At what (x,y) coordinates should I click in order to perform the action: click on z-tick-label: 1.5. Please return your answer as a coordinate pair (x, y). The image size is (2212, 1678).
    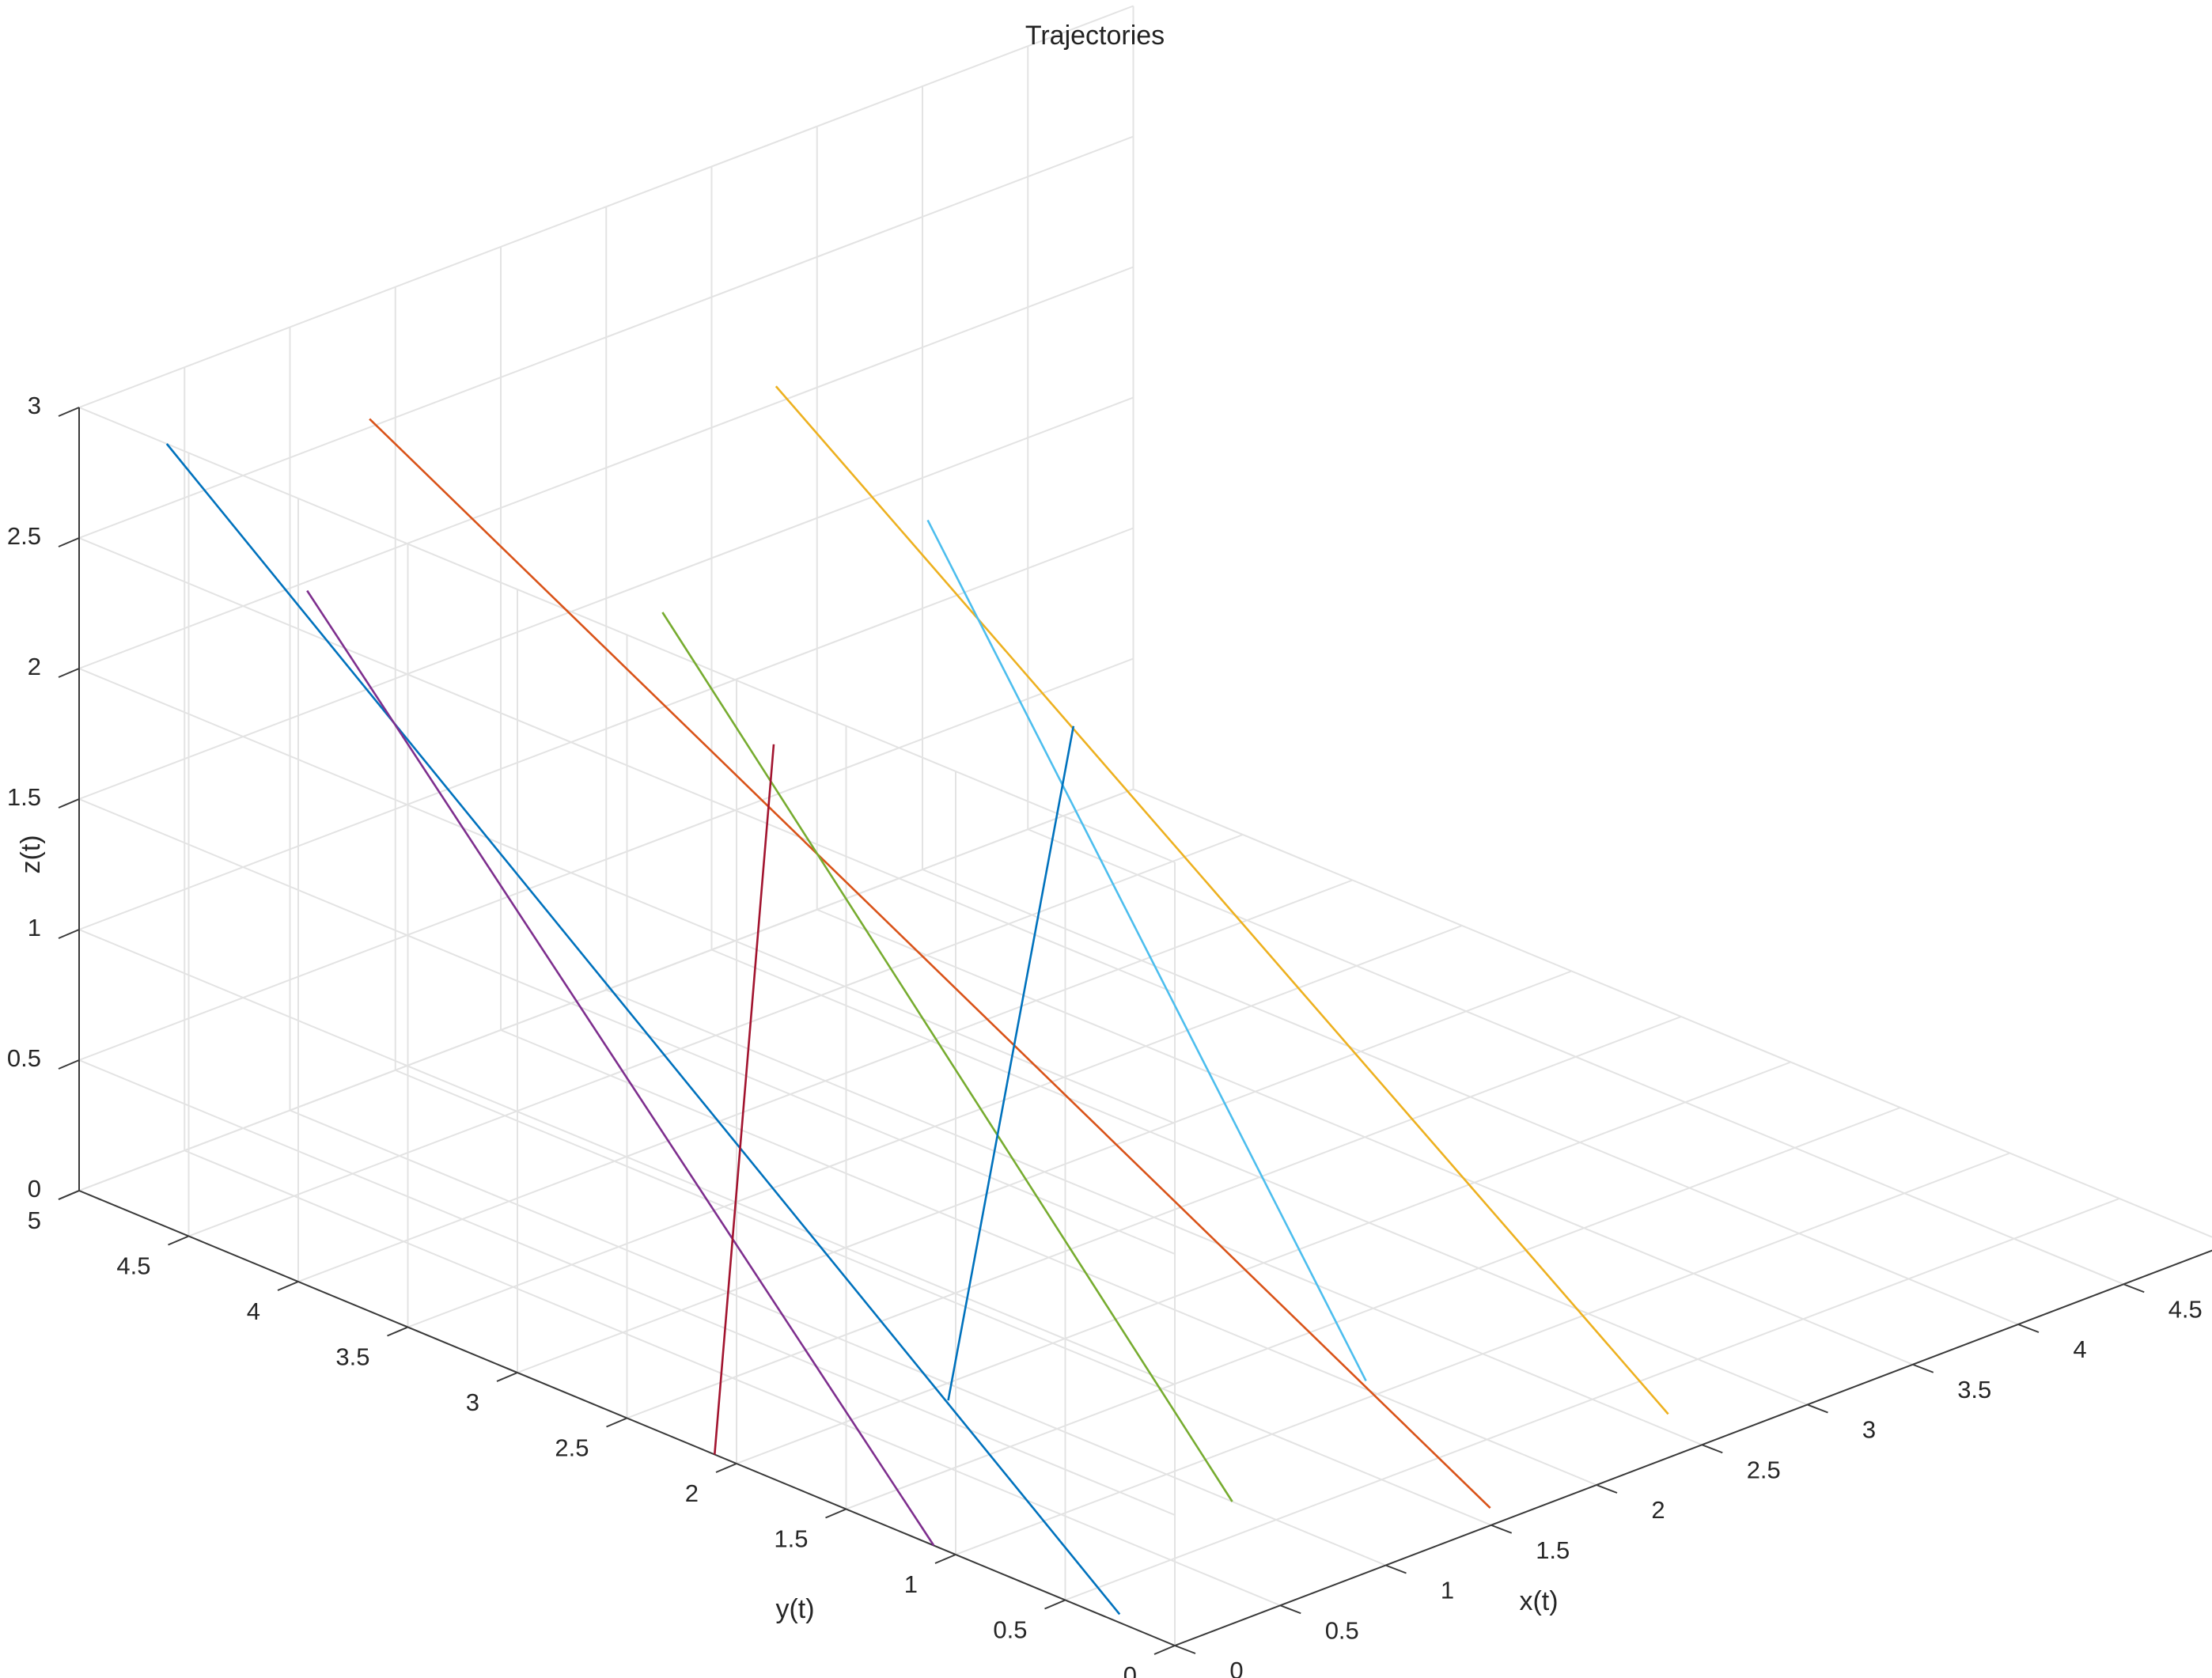
    Looking at the image, I should click on (24, 797).